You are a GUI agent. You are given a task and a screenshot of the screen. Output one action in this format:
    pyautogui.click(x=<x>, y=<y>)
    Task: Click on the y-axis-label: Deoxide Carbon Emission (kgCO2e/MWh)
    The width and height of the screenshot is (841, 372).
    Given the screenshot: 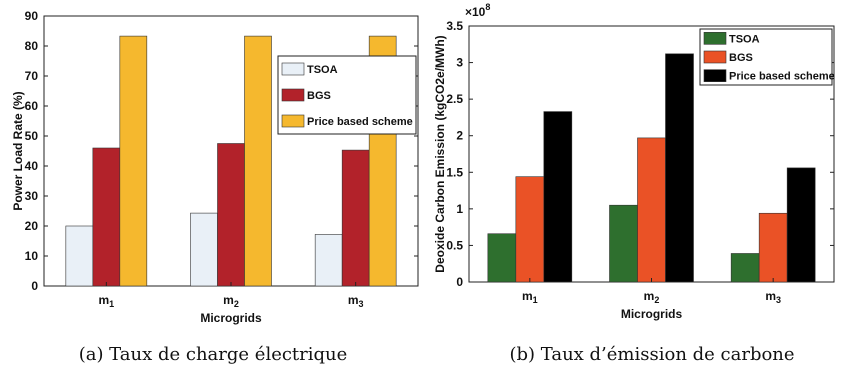 What is the action you would take?
    pyautogui.click(x=440, y=153)
    